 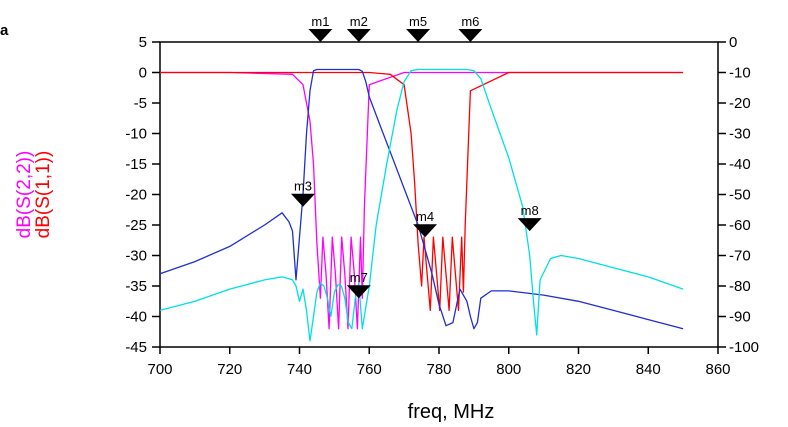 I want to click on marker-m1-triangle, so click(x=320, y=35).